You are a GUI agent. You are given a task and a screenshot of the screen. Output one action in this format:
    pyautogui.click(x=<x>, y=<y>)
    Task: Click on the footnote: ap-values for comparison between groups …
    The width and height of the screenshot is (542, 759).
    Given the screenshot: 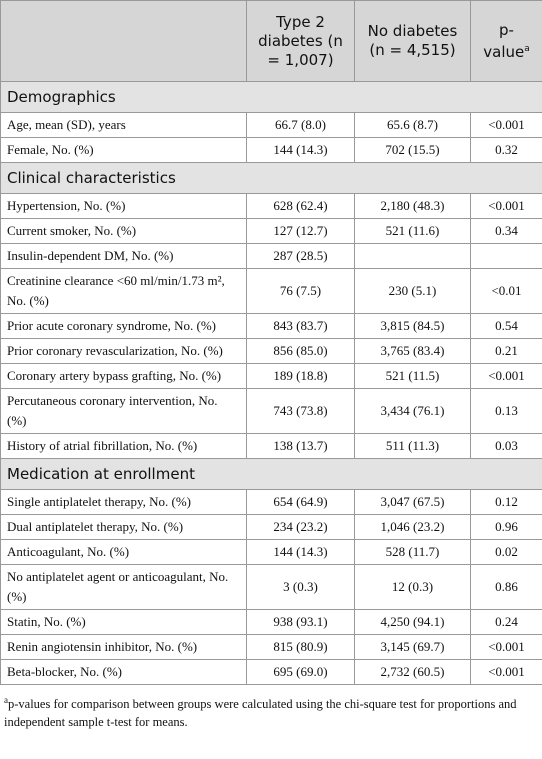 What is the action you would take?
    pyautogui.click(x=271, y=711)
    